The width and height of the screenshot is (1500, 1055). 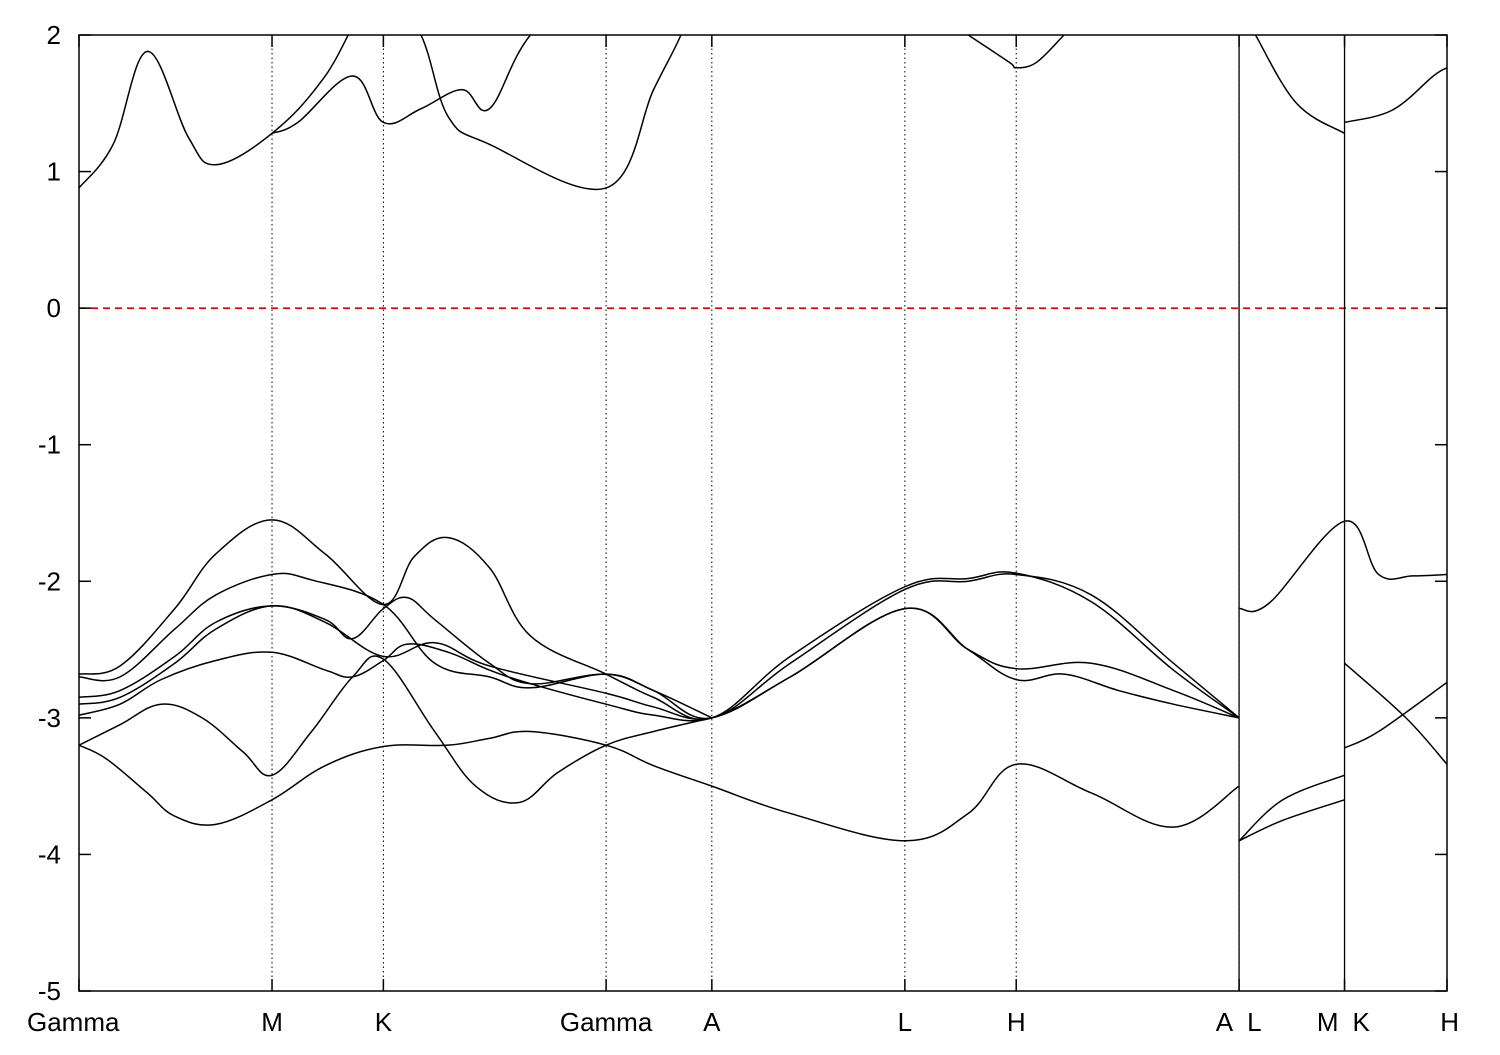 I want to click on y-tick-label: 1, so click(x=54, y=172).